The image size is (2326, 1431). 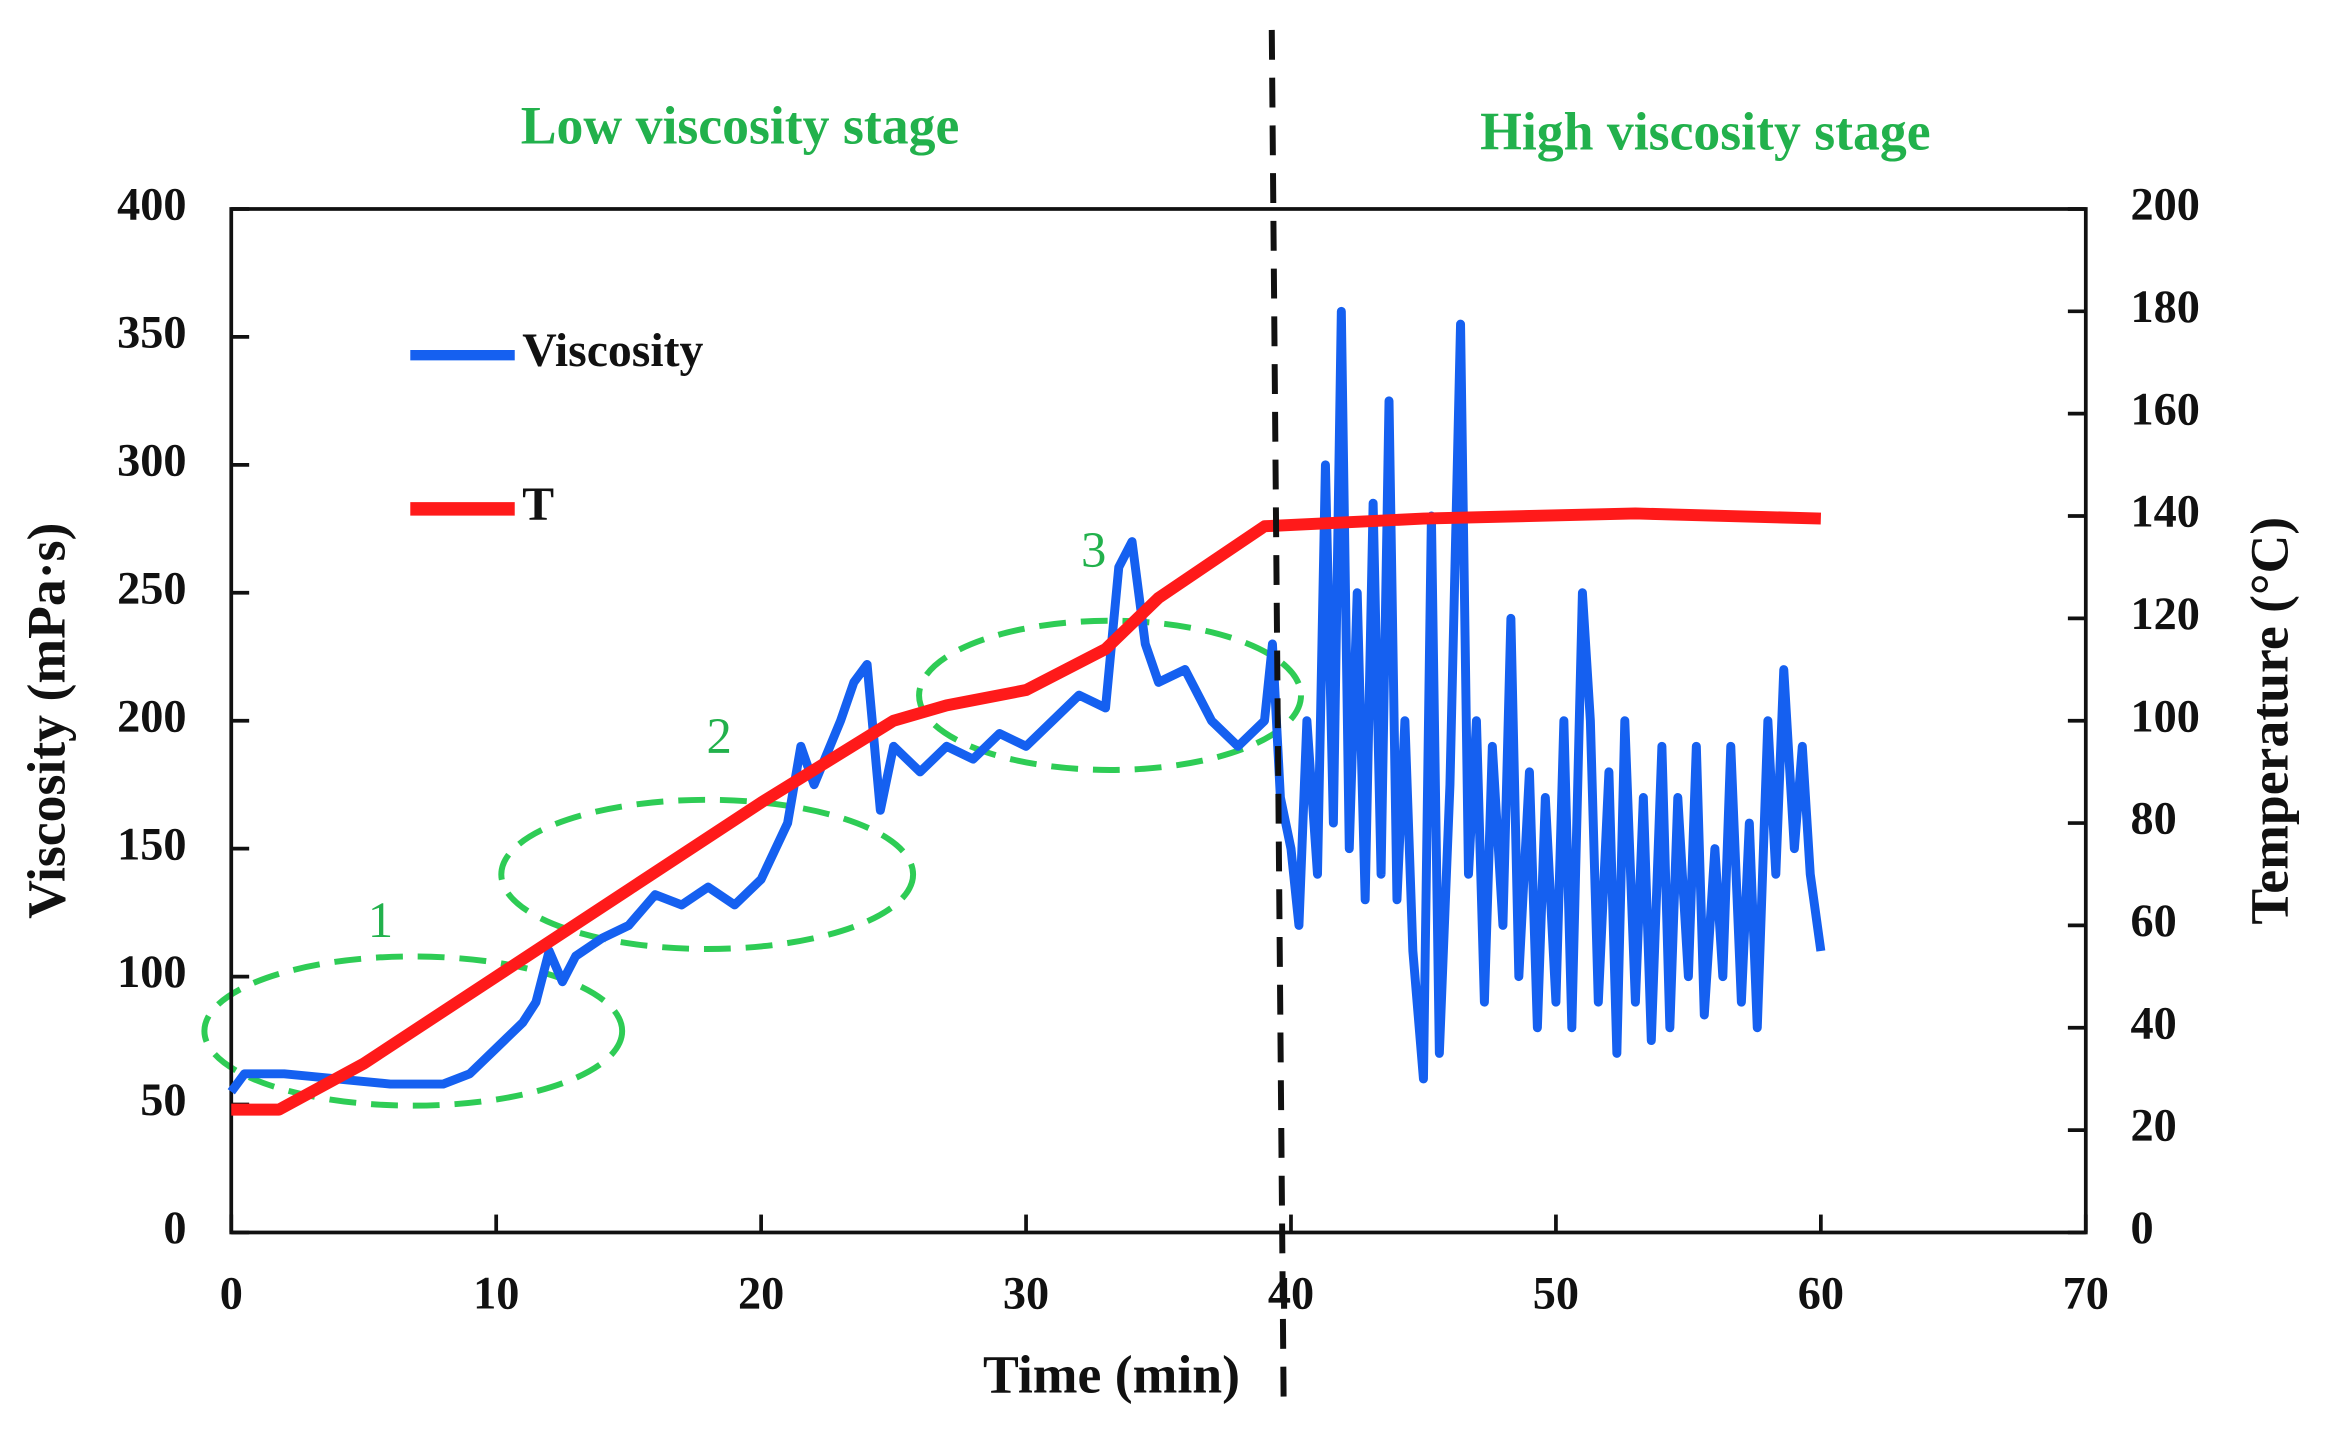 I want to click on y-axis-label: Viscosity (mPa·s), so click(x=47, y=721).